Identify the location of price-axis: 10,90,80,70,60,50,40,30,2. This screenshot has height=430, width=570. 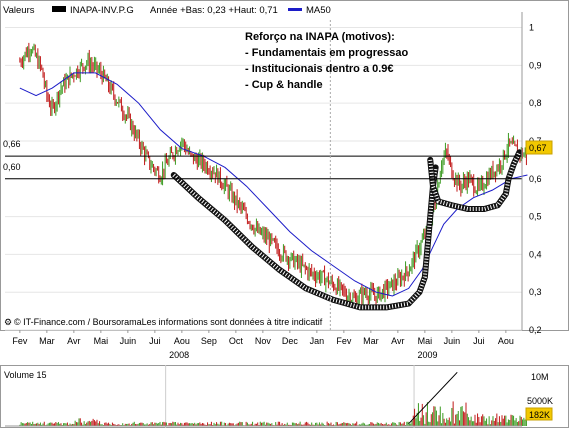
(531, 173).